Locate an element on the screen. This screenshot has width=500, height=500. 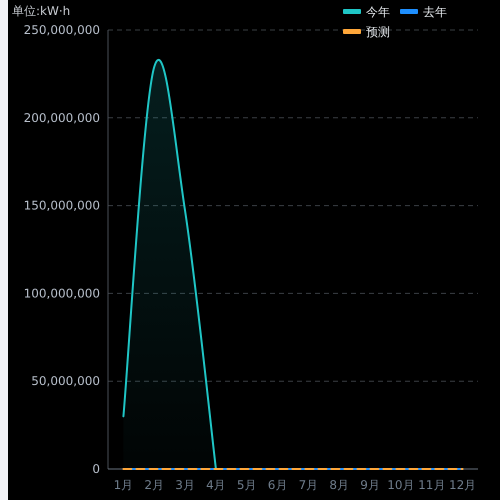
y-tick-label: 50,000,000 is located at coordinates (65, 381).